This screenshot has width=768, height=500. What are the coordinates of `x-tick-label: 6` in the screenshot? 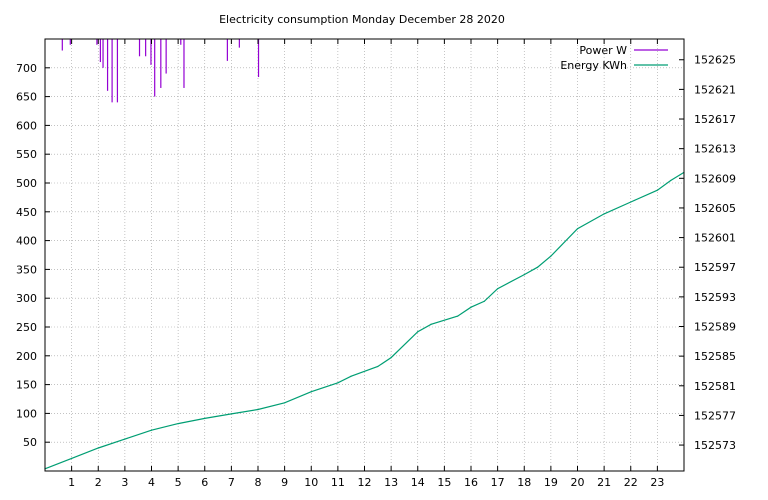 It's located at (204, 482).